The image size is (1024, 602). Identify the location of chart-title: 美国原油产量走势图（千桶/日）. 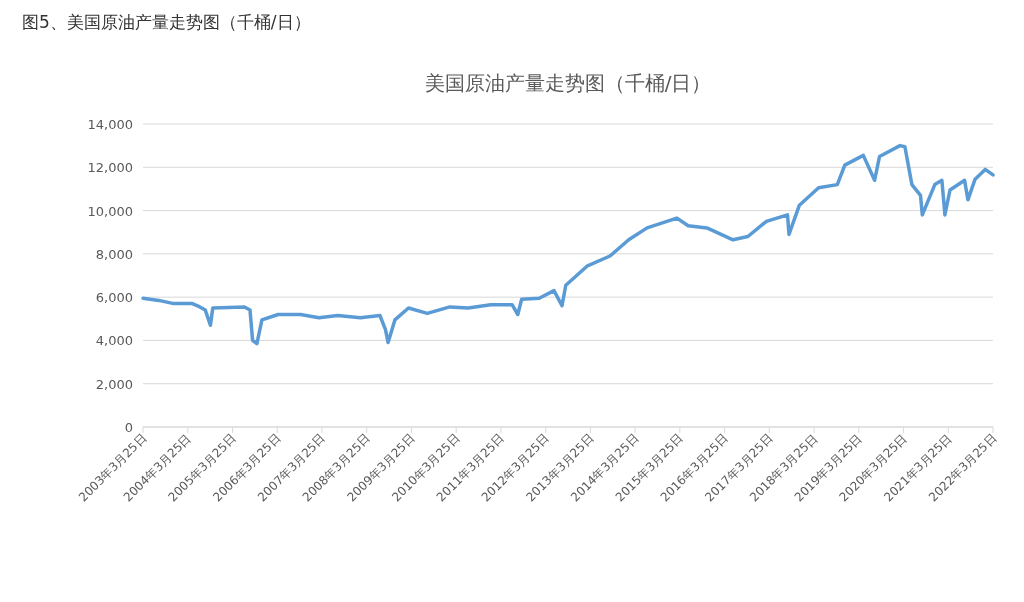
(568, 83).